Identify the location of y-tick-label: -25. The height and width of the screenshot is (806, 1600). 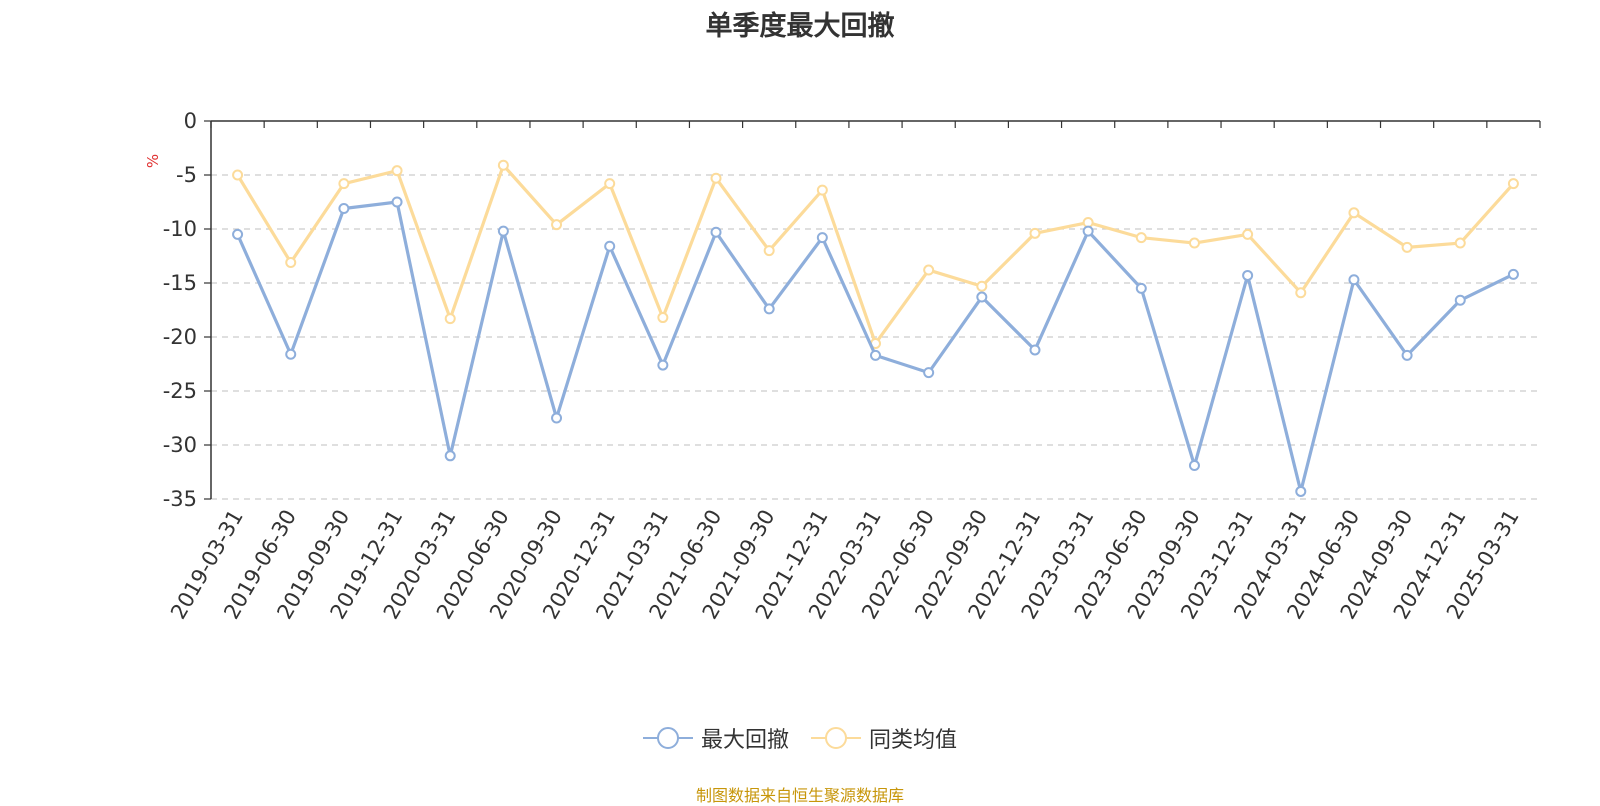
(180, 391).